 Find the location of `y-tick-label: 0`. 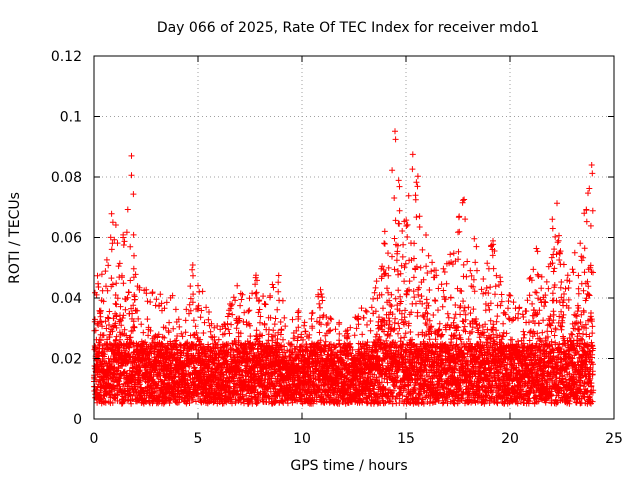

y-tick-label: 0 is located at coordinates (77, 420).